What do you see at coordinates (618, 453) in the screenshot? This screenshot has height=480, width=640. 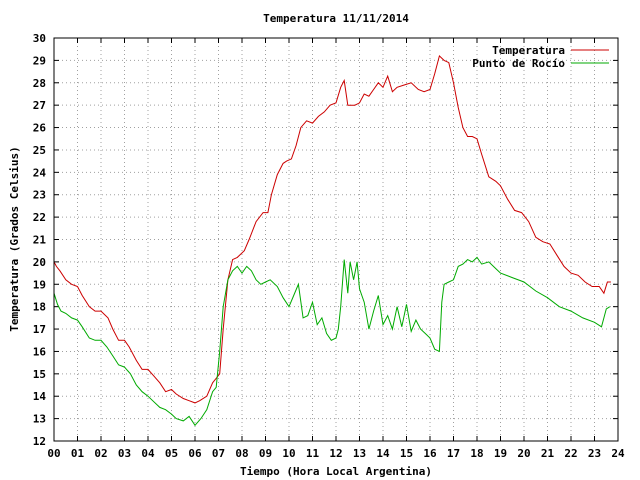 I see `x-tick-label: 24` at bounding box center [618, 453].